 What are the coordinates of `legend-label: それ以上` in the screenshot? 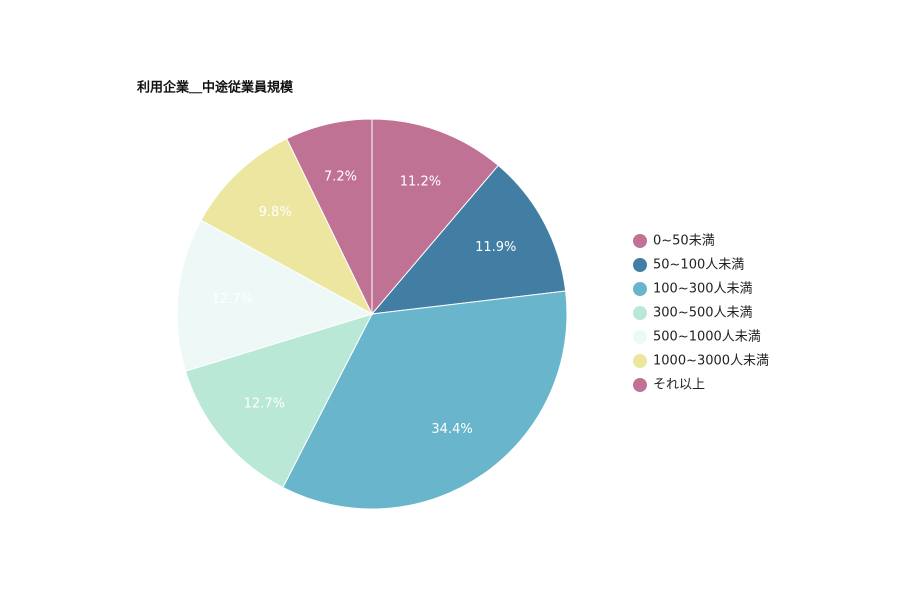 It's located at (679, 385).